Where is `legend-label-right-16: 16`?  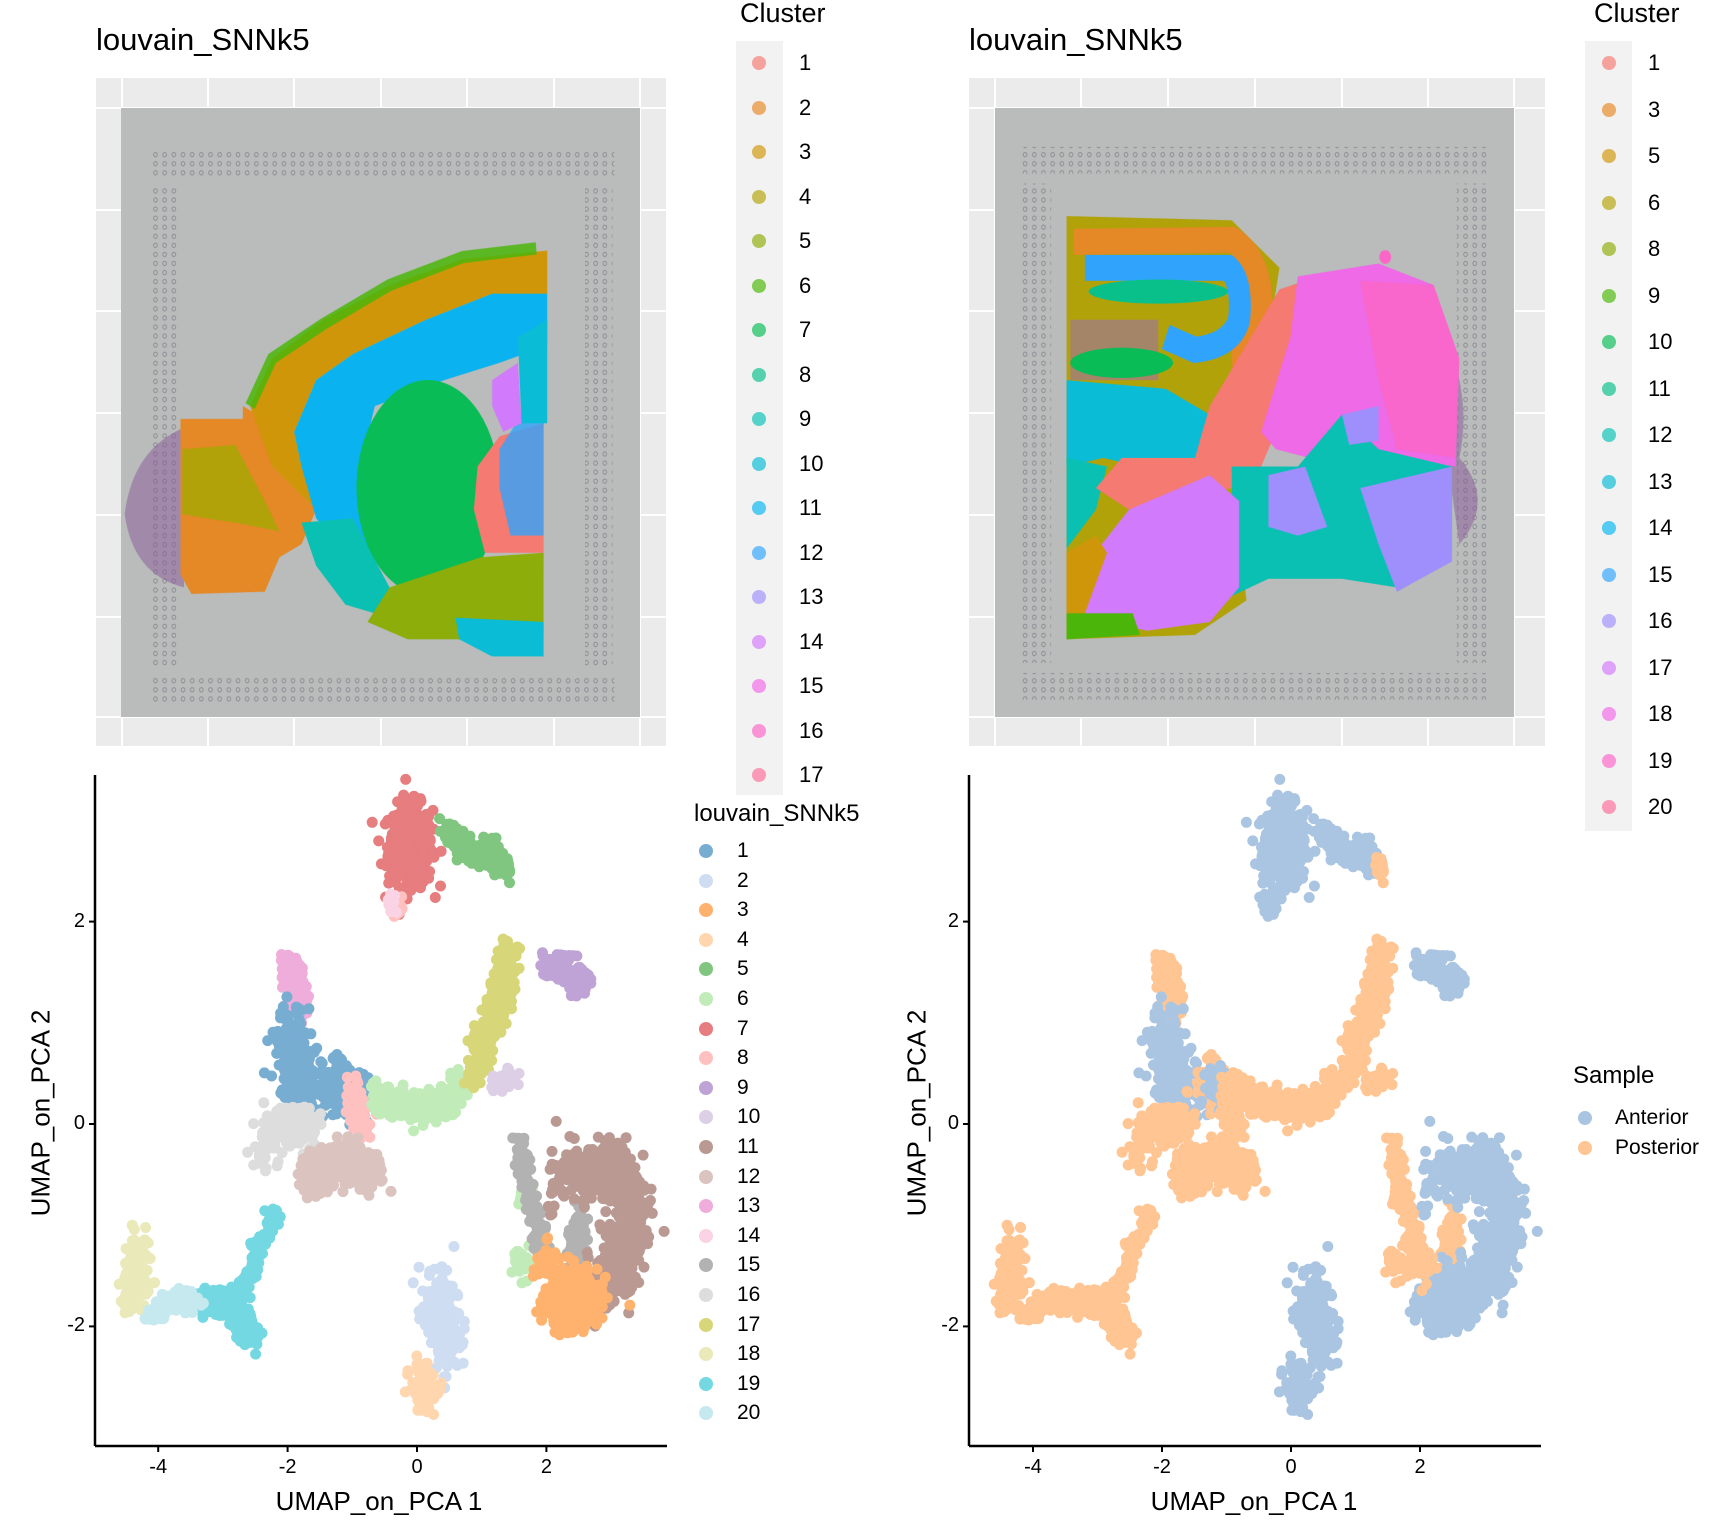 legend-label-right-16: 16 is located at coordinates (1660, 620).